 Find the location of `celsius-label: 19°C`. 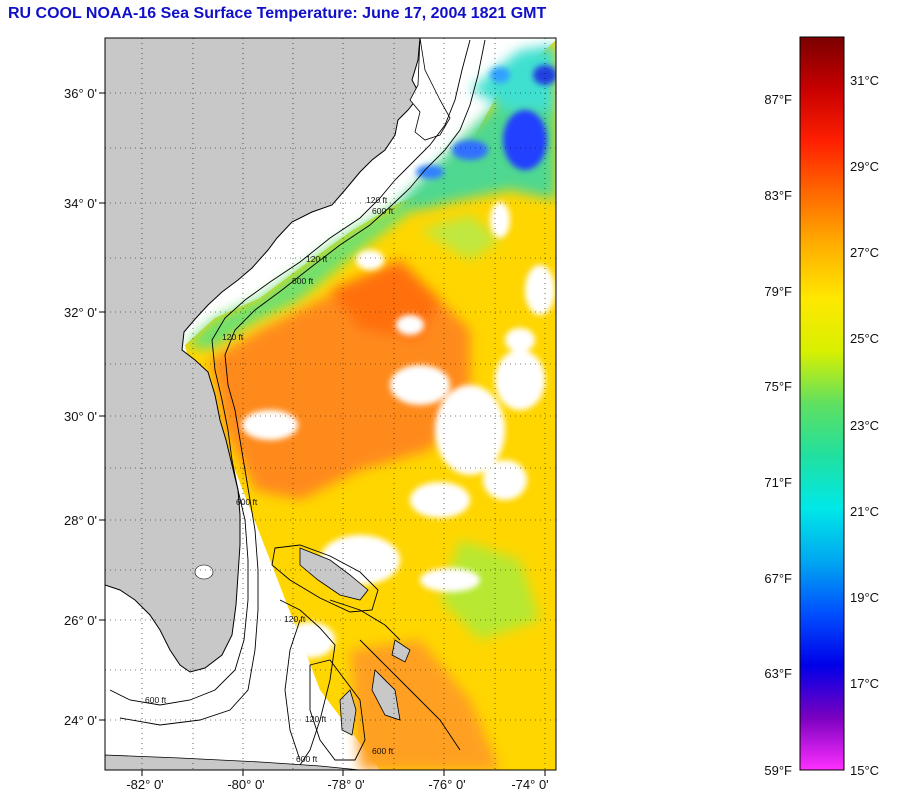

celsius-label: 19°C is located at coordinates (864, 597).